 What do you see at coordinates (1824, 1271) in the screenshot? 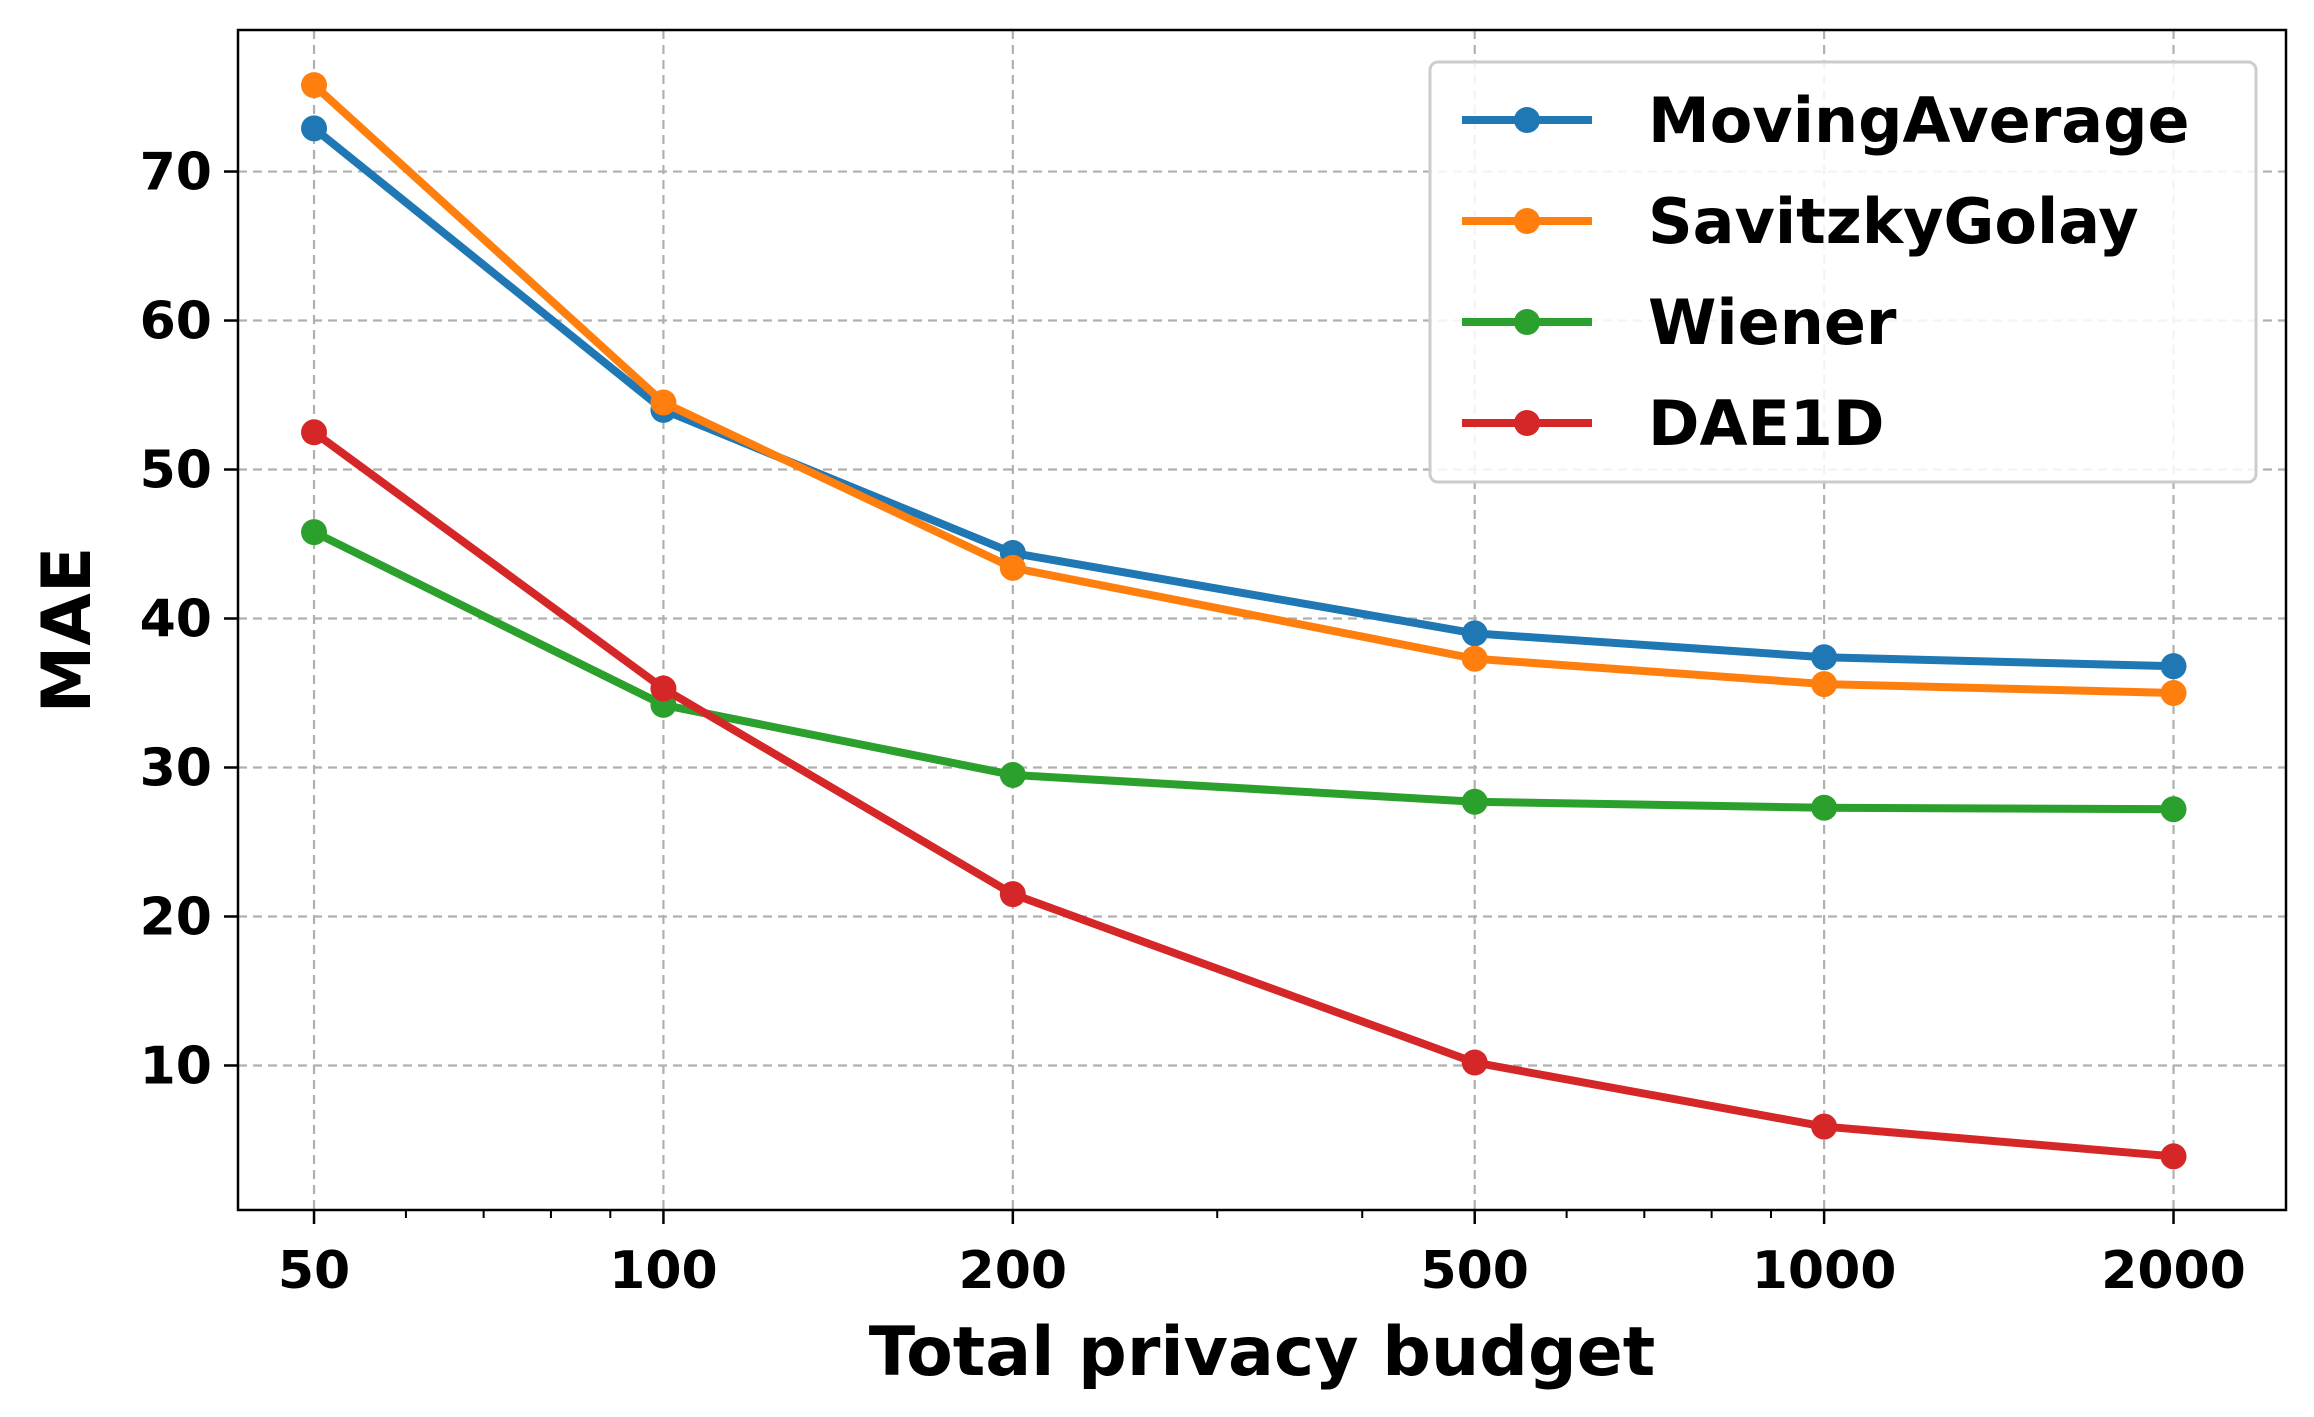
I see `x-tick-label: 1000` at bounding box center [1824, 1271].